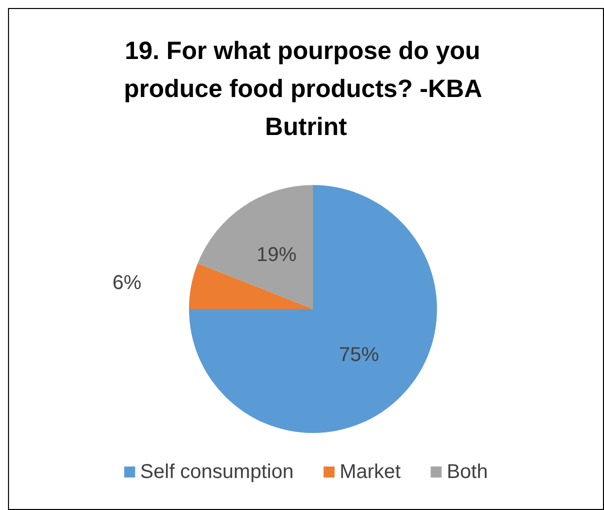 The image size is (604, 510). Describe the element at coordinates (371, 472) in the screenshot. I see `legend-label: Market` at that location.